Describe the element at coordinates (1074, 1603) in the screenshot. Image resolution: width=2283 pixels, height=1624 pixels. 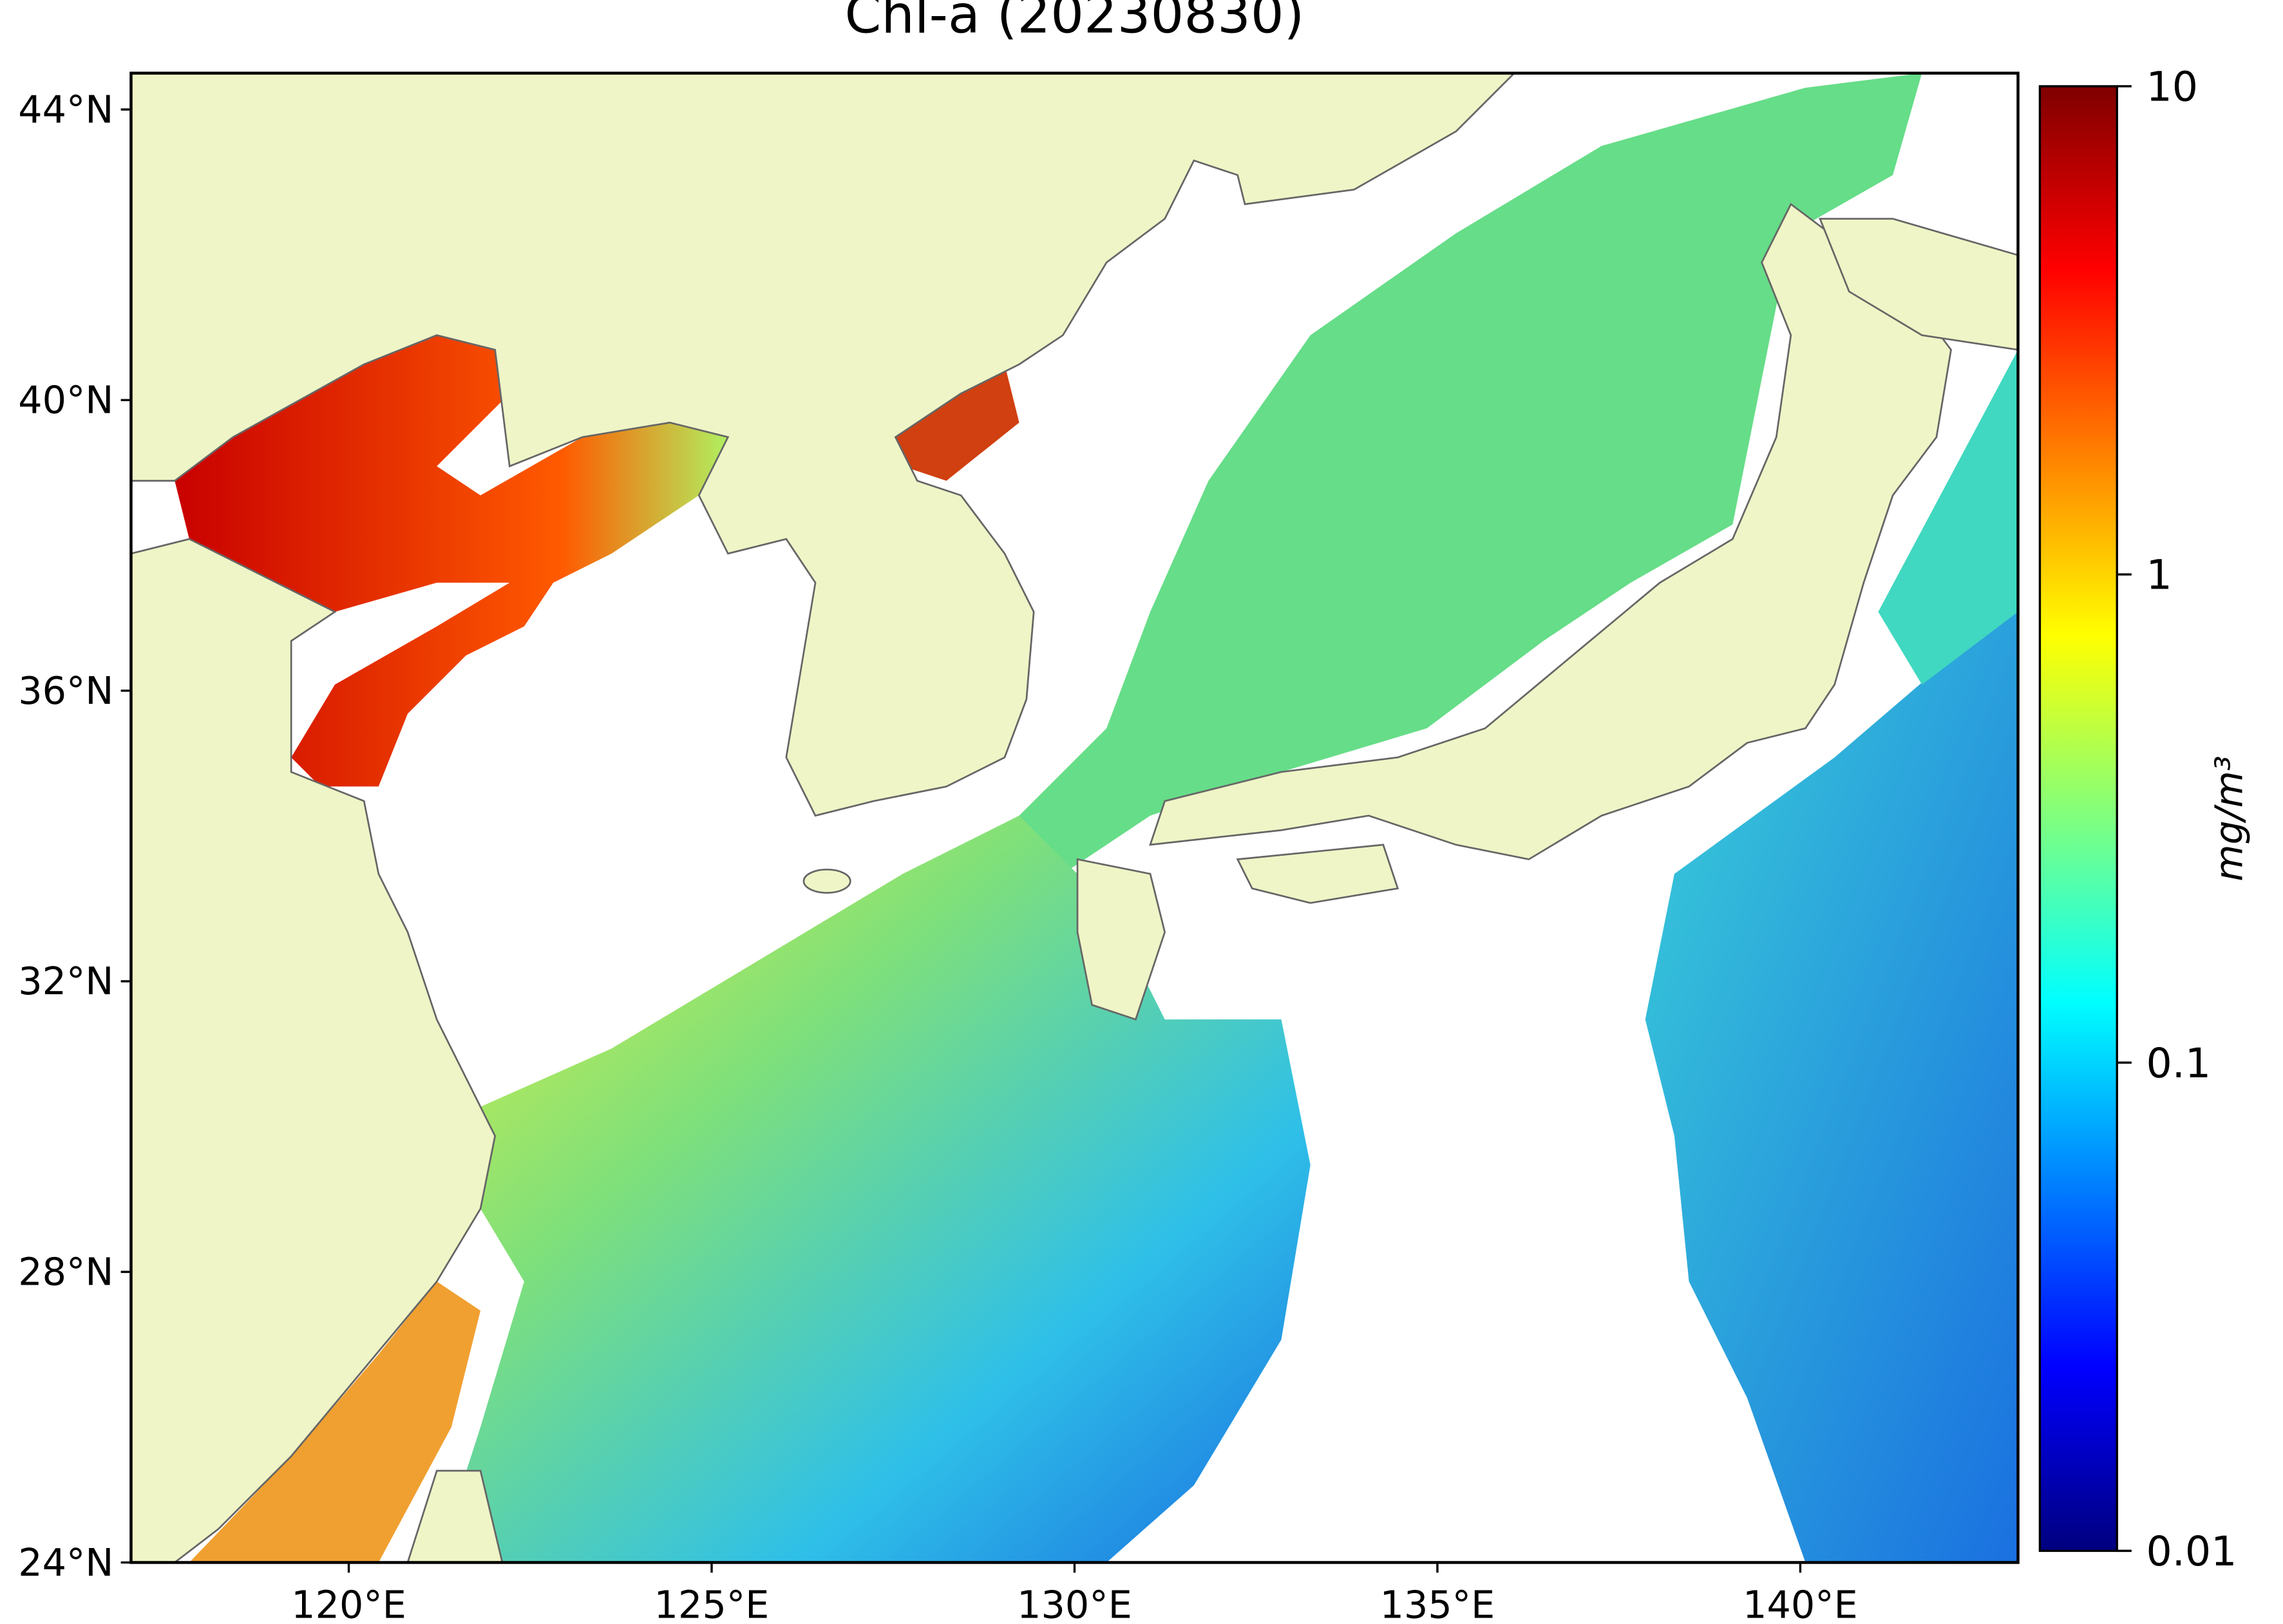
I see `x-tick-label: 130°E` at that location.